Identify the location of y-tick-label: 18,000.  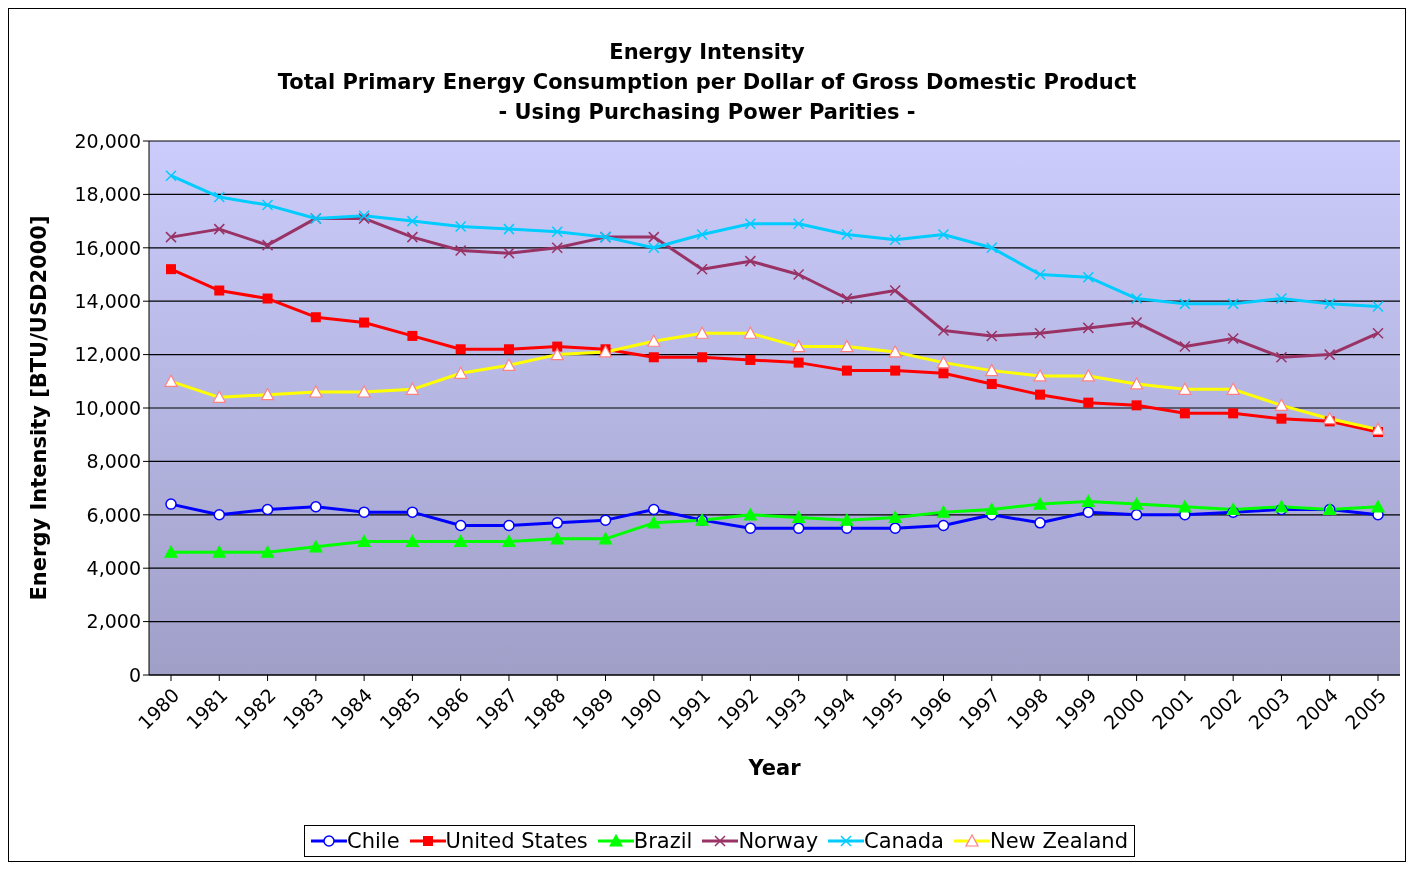
(107, 194).